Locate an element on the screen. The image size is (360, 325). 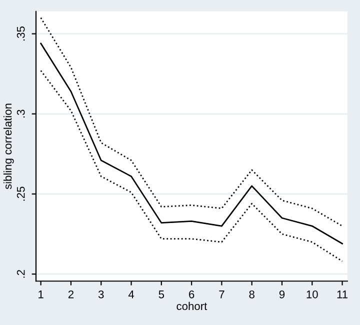
x-tick-label: 4 is located at coordinates (131, 294).